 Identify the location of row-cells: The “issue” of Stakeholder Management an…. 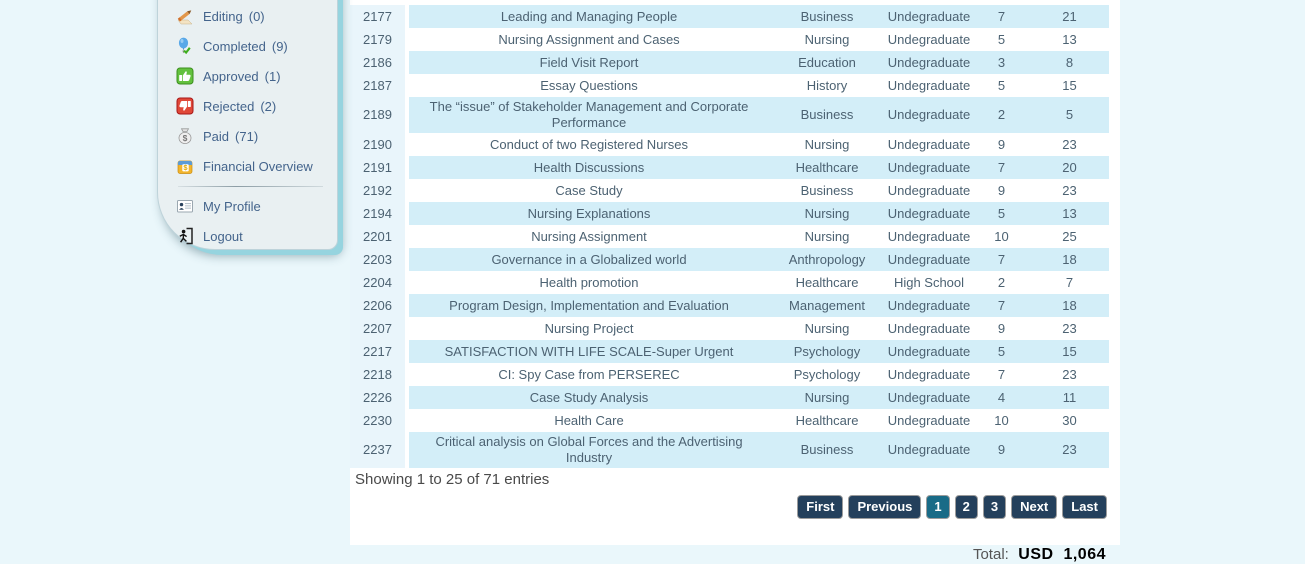
(759, 115).